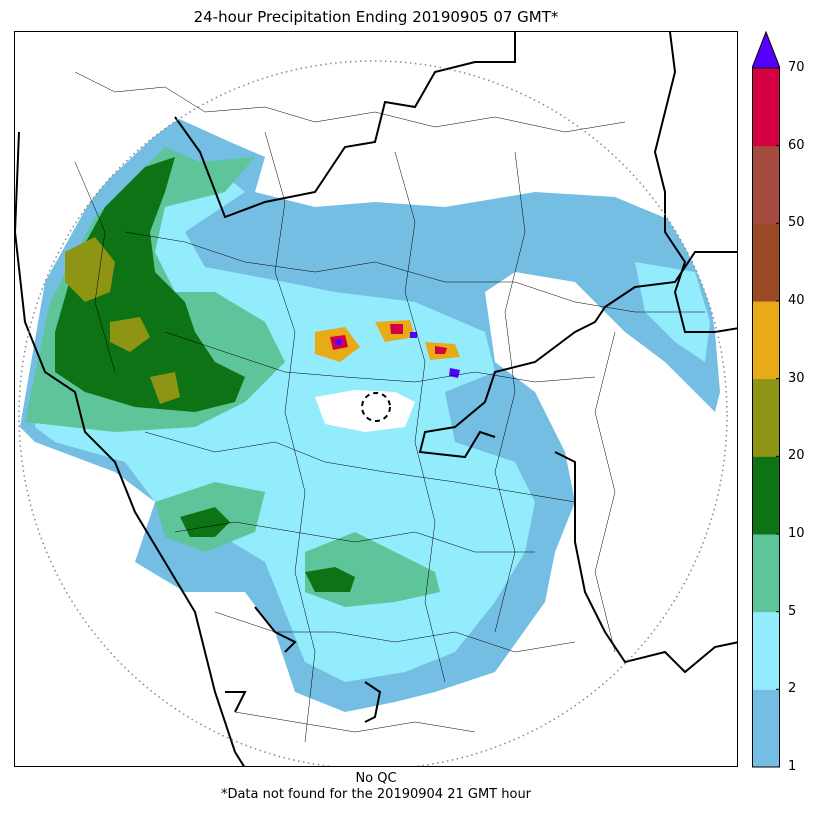  What do you see at coordinates (796, 533) in the screenshot?
I see `colorbar-tick-label: 10` at bounding box center [796, 533].